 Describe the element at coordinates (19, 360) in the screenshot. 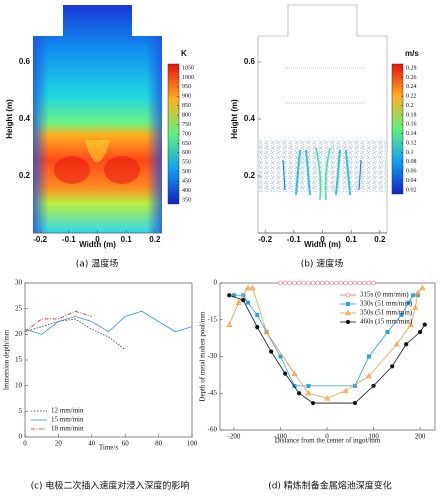

I see `y-tick-label: 15` at that location.